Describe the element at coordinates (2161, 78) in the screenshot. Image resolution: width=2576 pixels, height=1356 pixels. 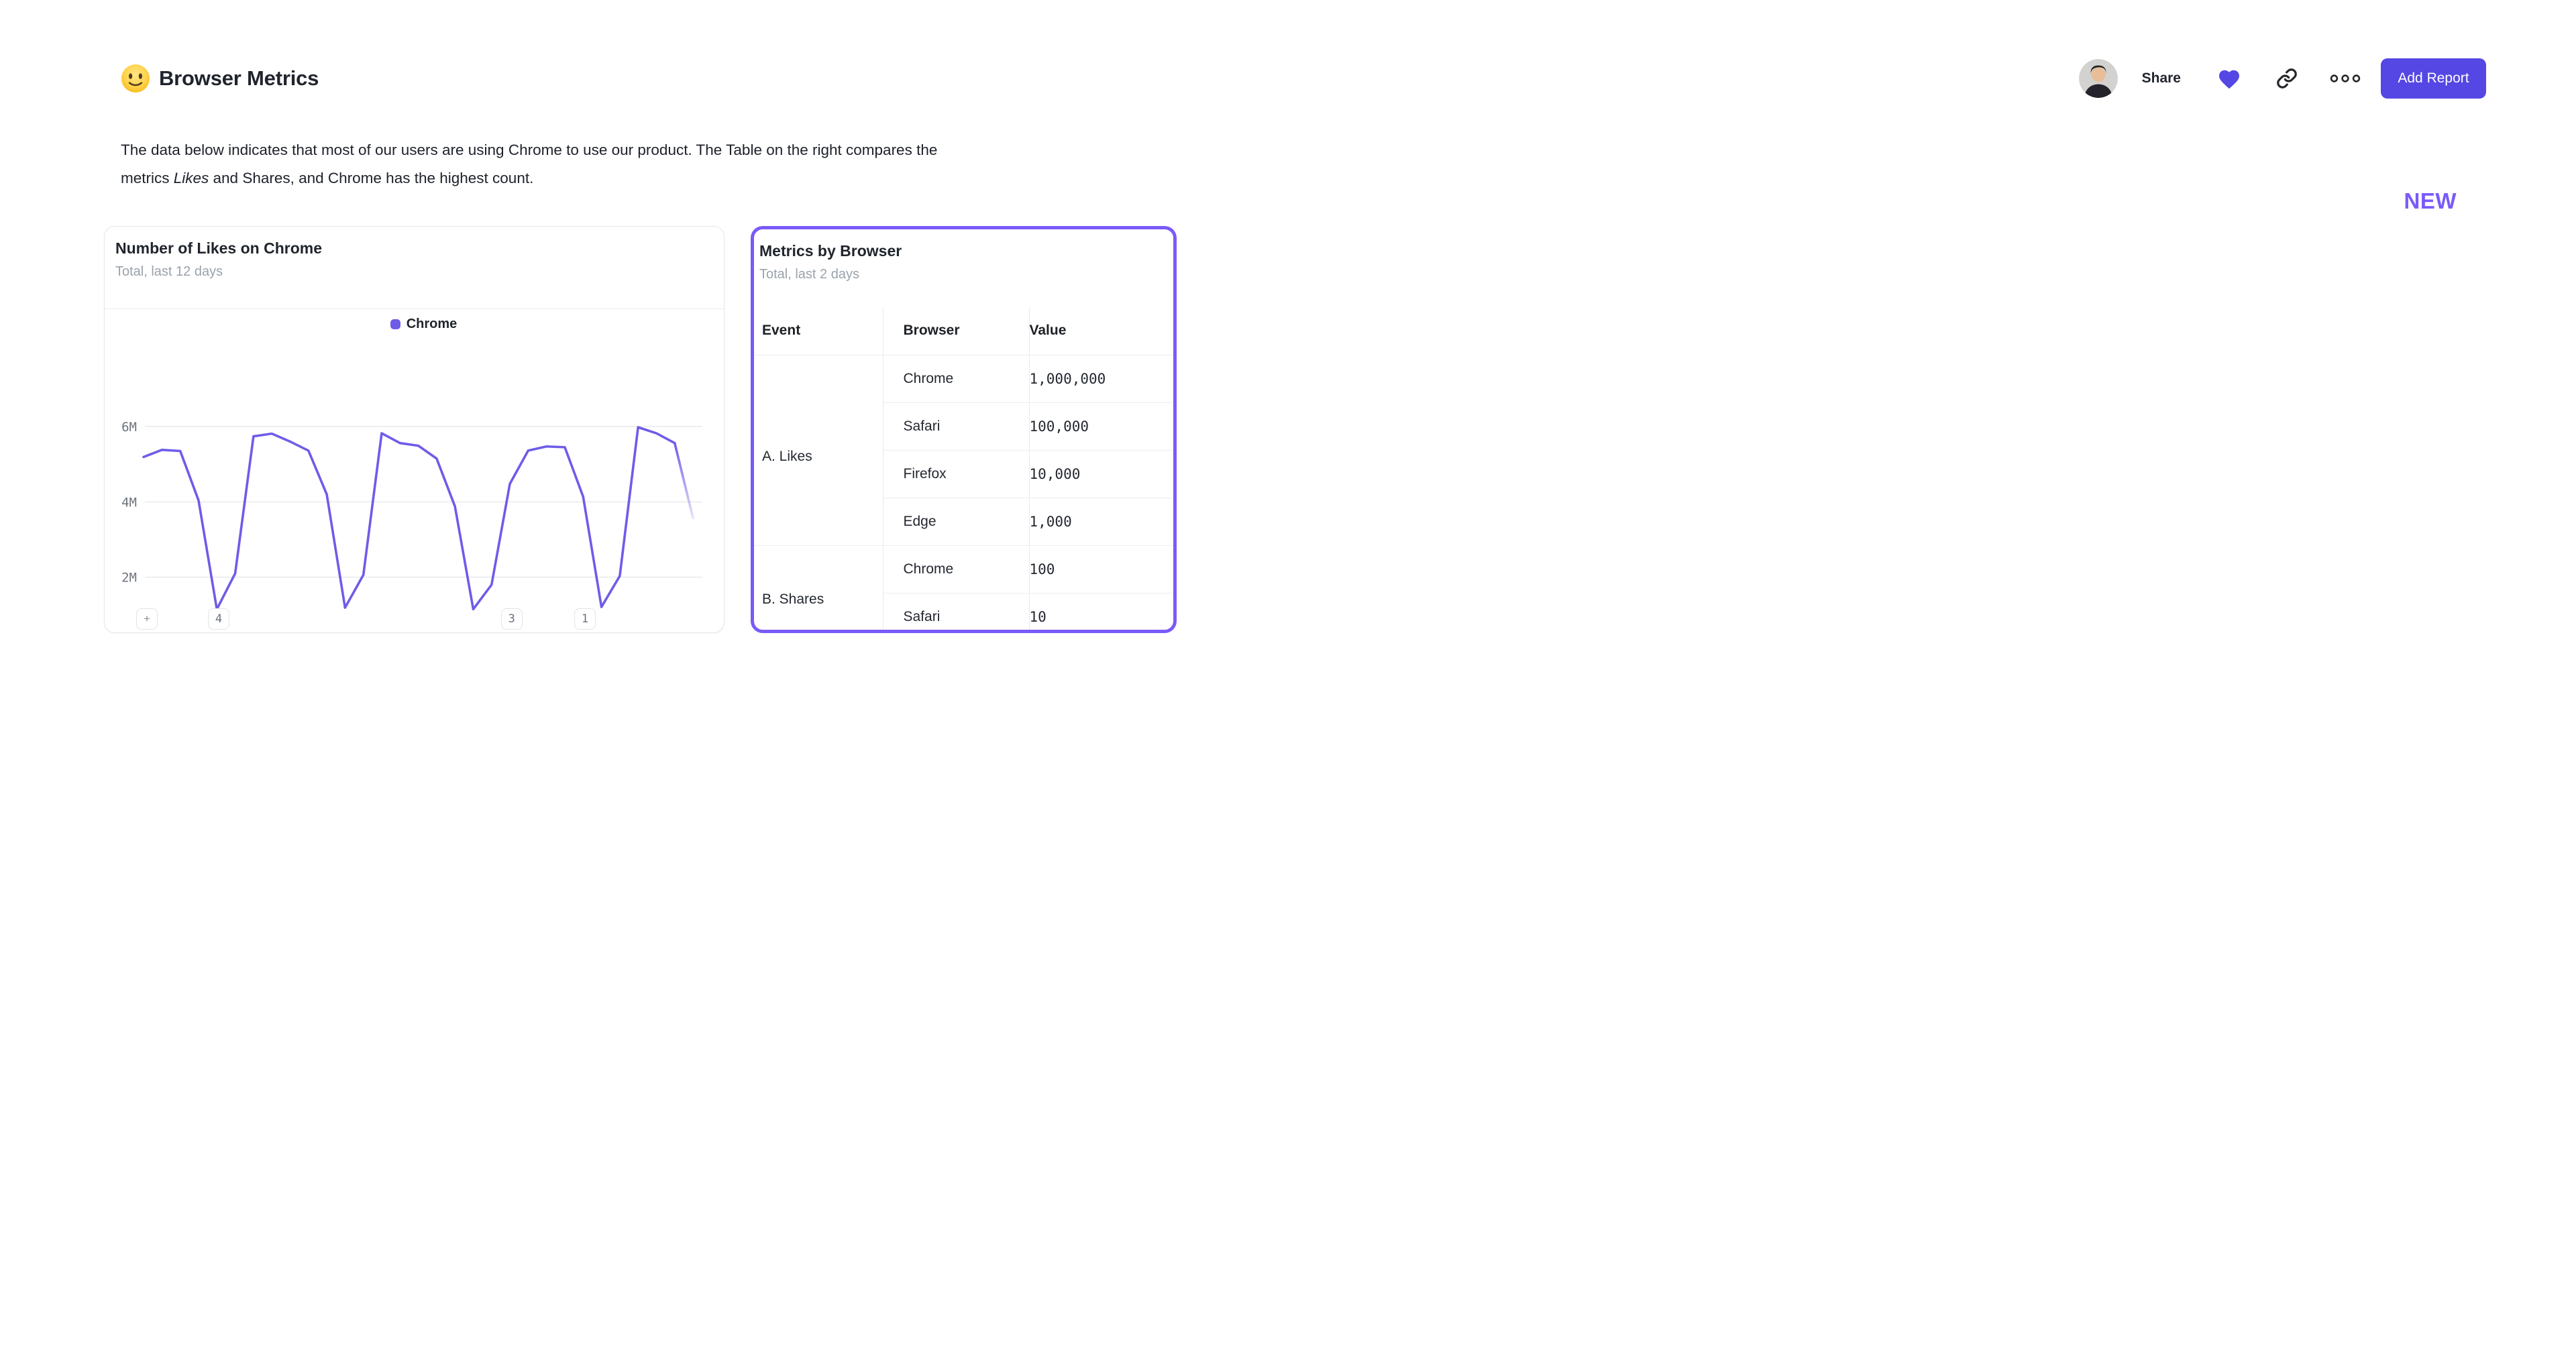
I see `share-button: Share` at that location.